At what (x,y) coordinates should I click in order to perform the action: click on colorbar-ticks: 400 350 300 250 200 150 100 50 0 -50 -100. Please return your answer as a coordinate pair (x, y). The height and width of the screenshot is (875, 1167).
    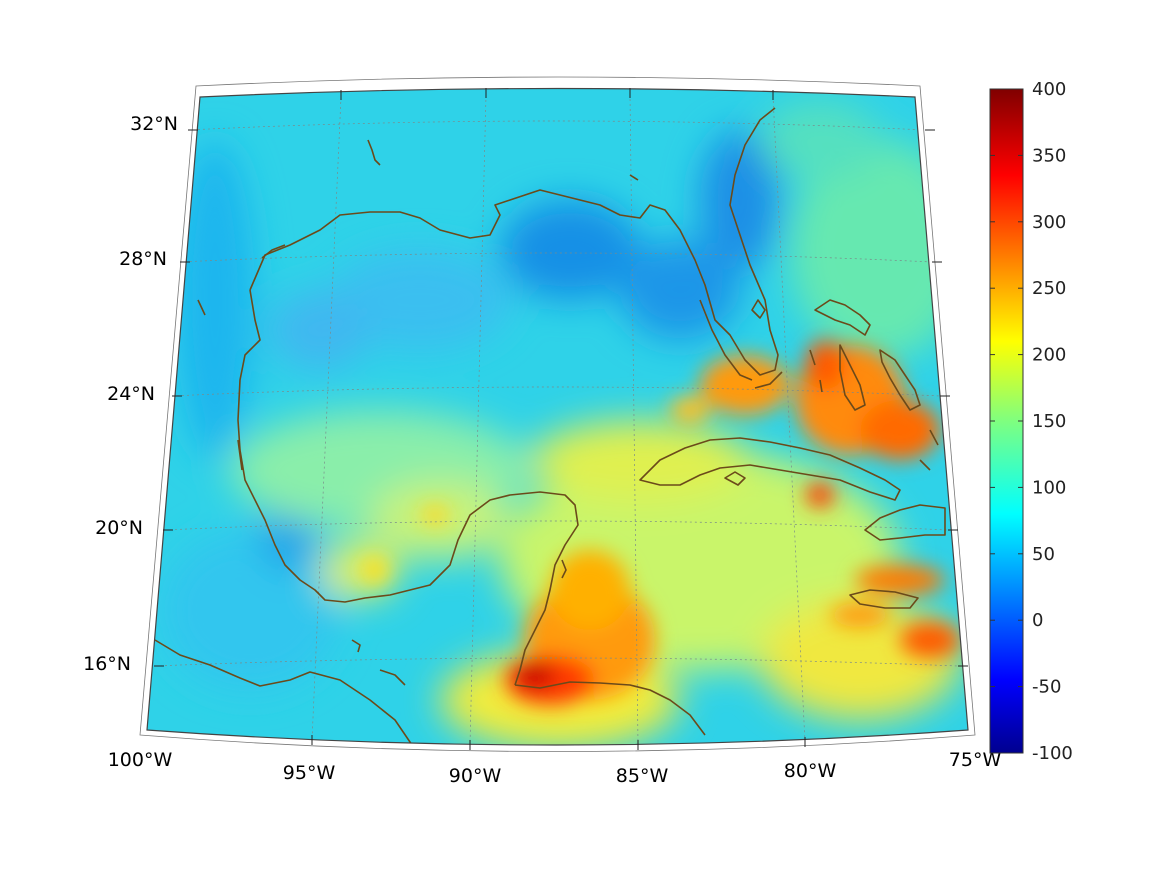
    Looking at the image, I should click on (1031, 421).